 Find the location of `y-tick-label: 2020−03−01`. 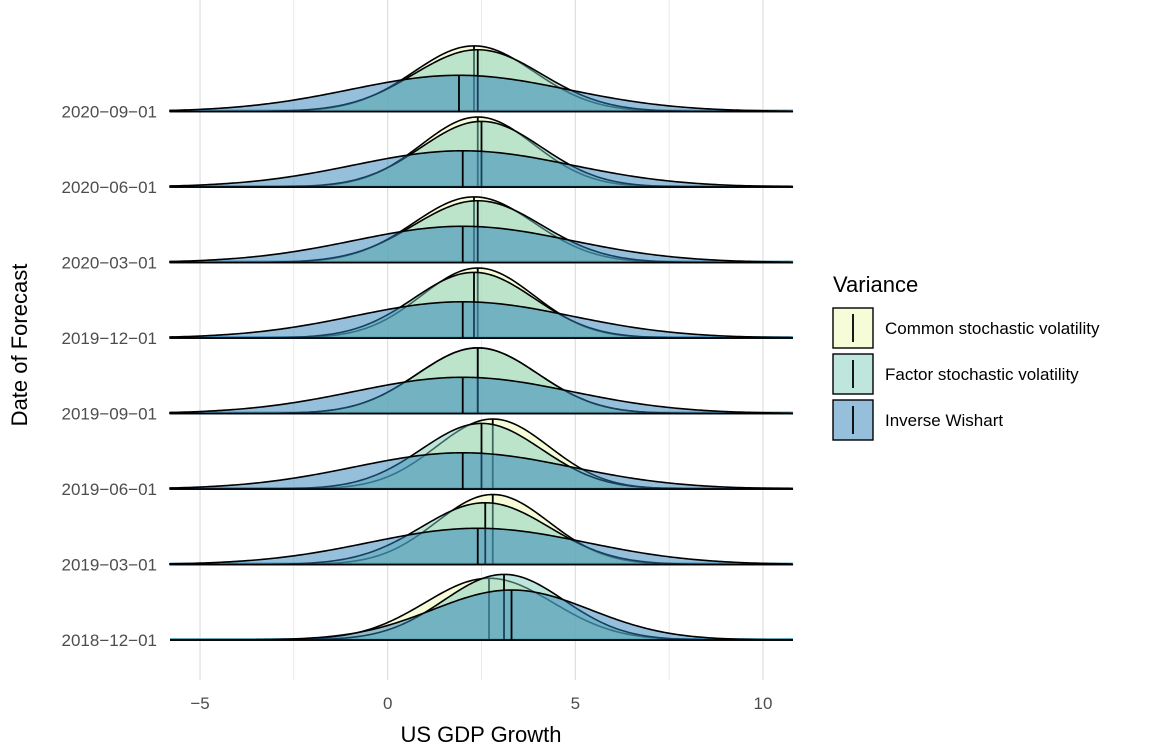

y-tick-label: 2020−03−01 is located at coordinates (110, 263).